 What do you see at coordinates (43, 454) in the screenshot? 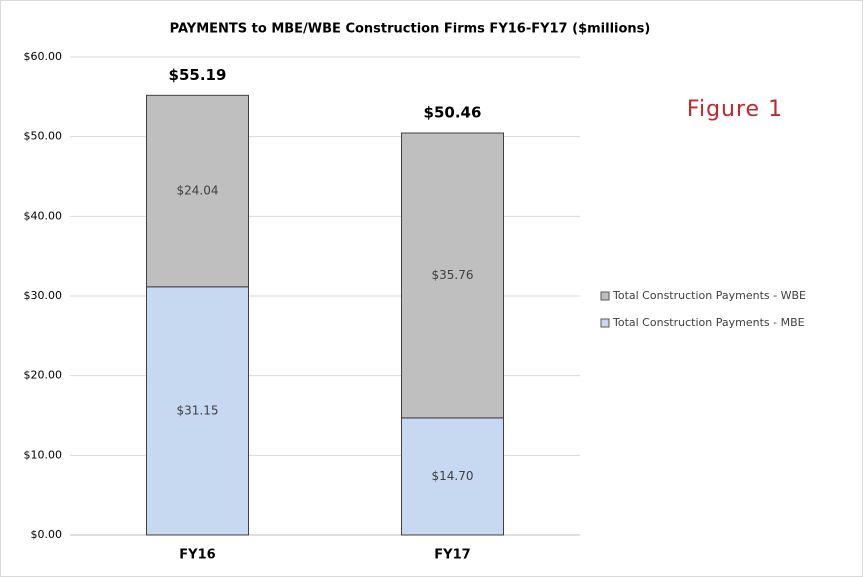
I see `y-tick-label: $10.00` at bounding box center [43, 454].